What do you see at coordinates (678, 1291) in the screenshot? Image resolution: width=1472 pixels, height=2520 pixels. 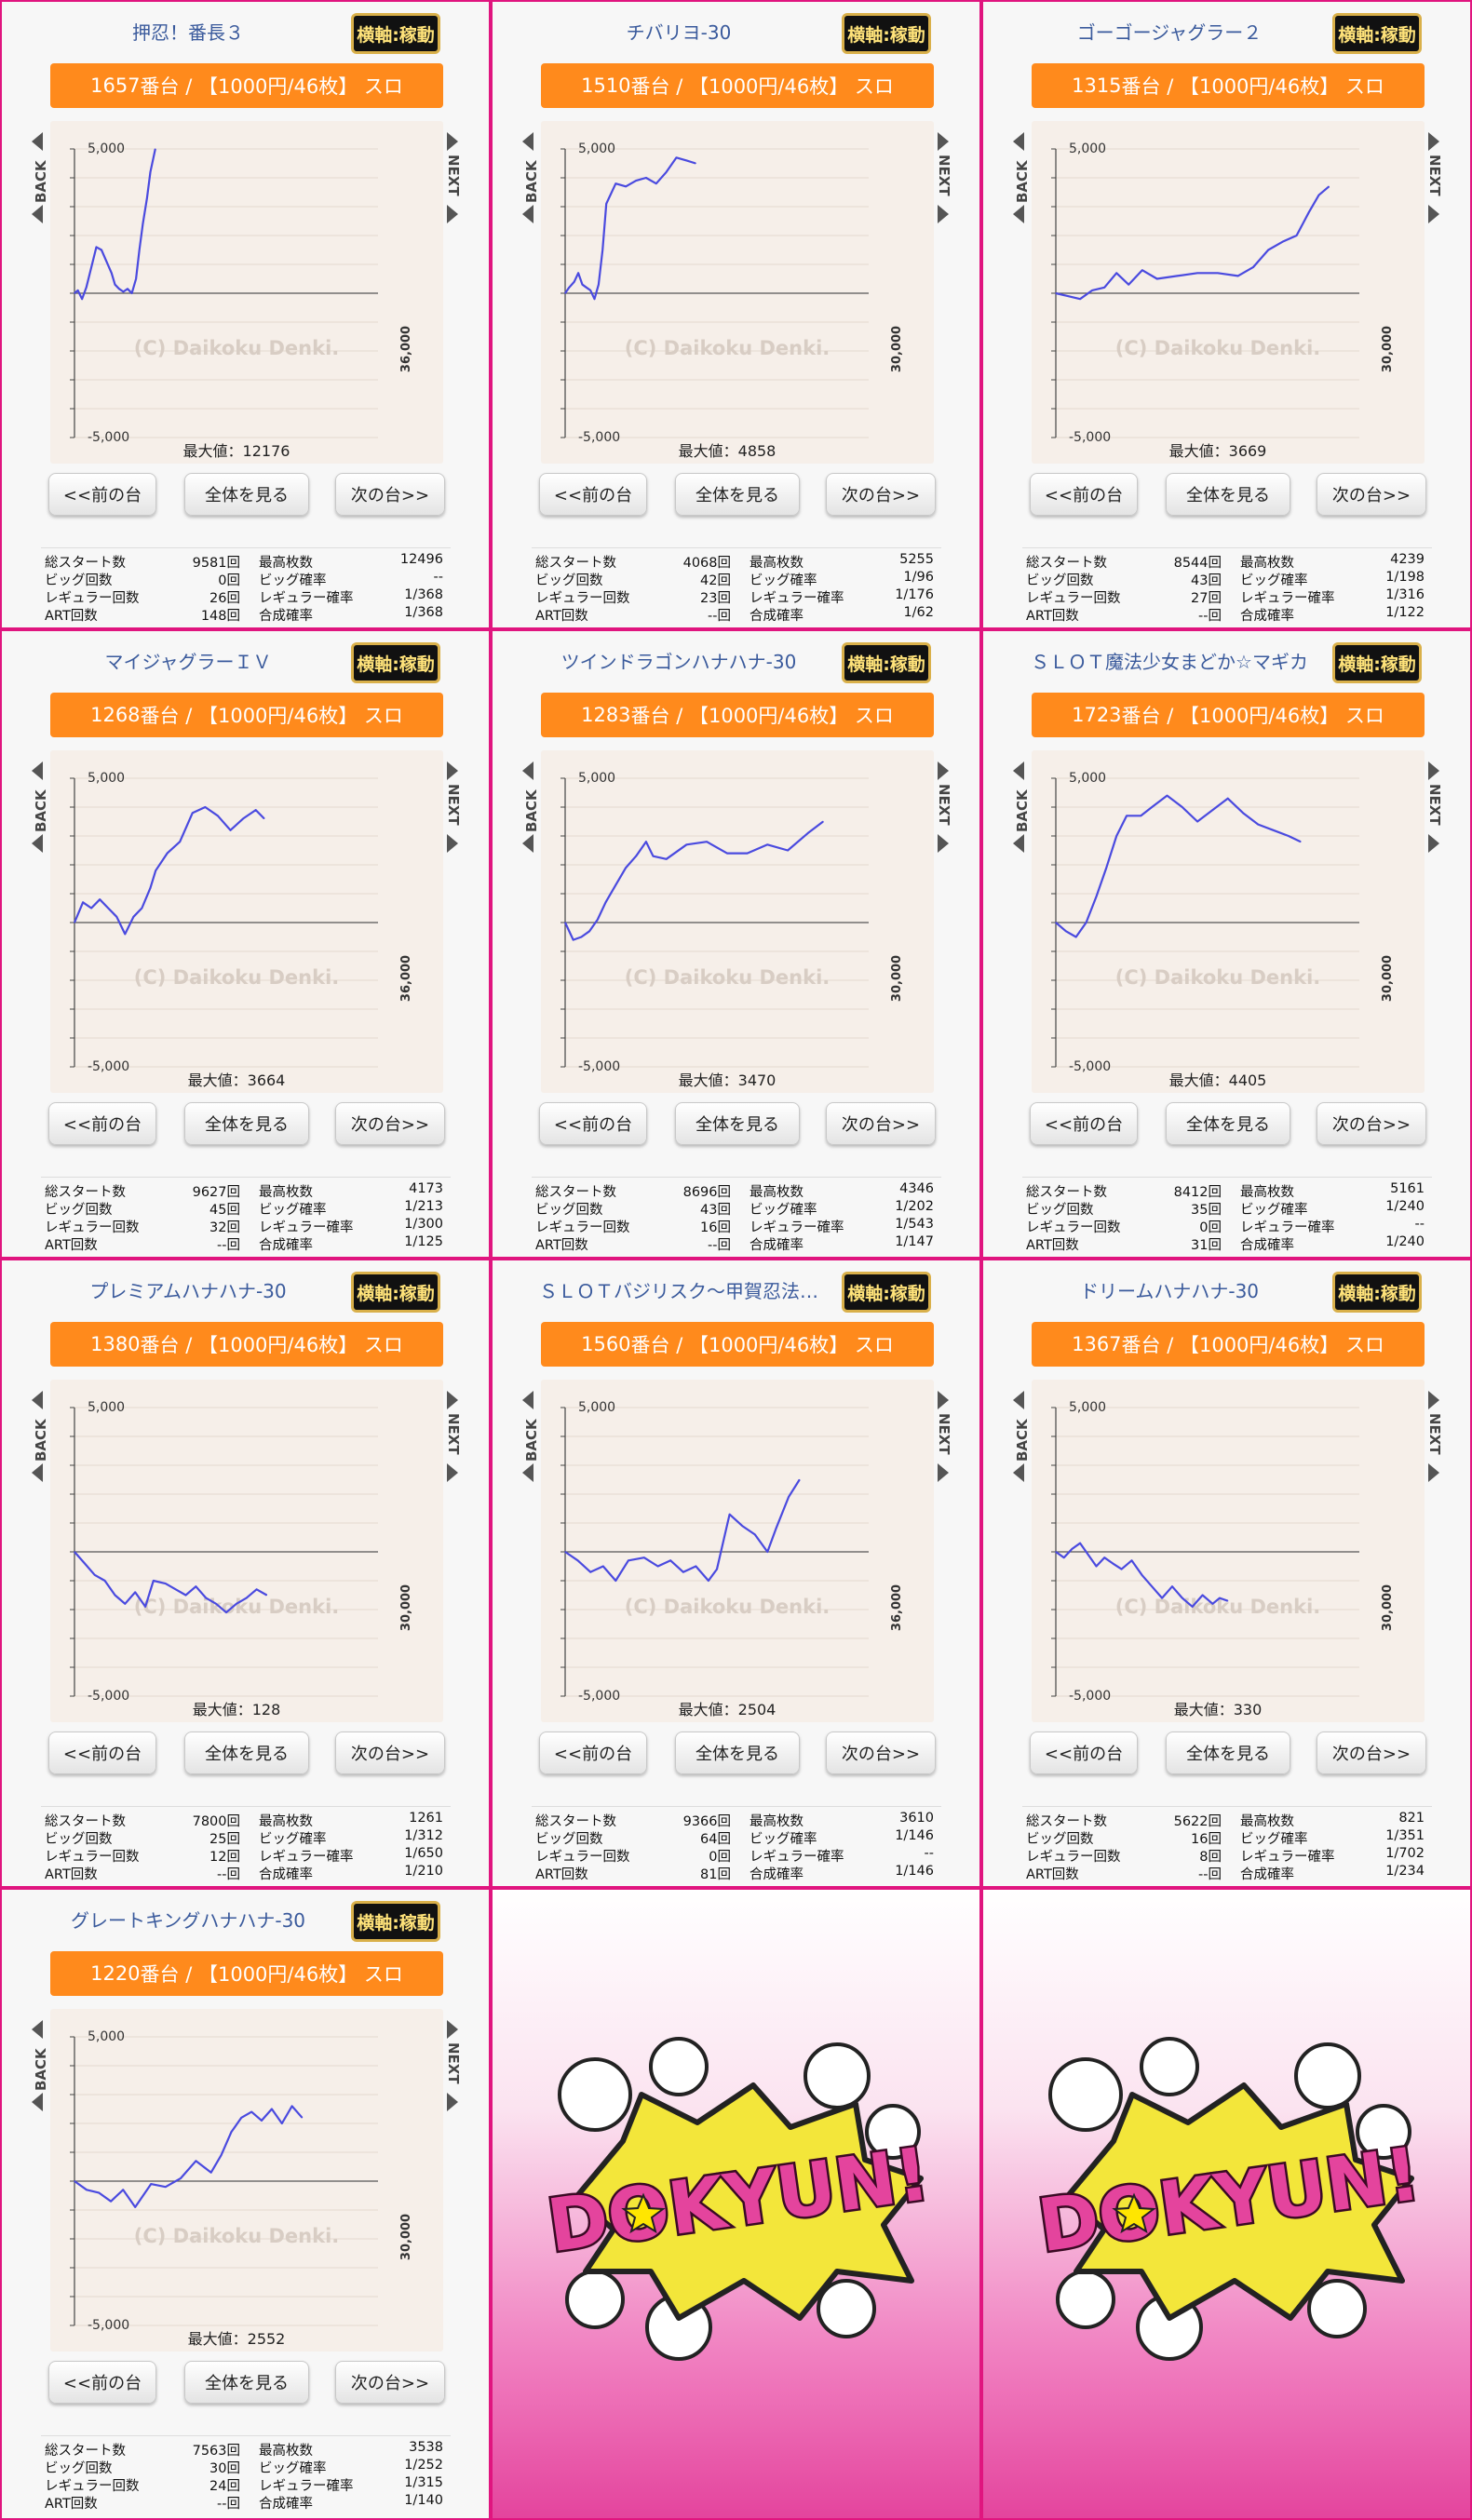 I see `machine-title: ＳＬＯＴバジリスク～甲賀忍法帖～` at bounding box center [678, 1291].